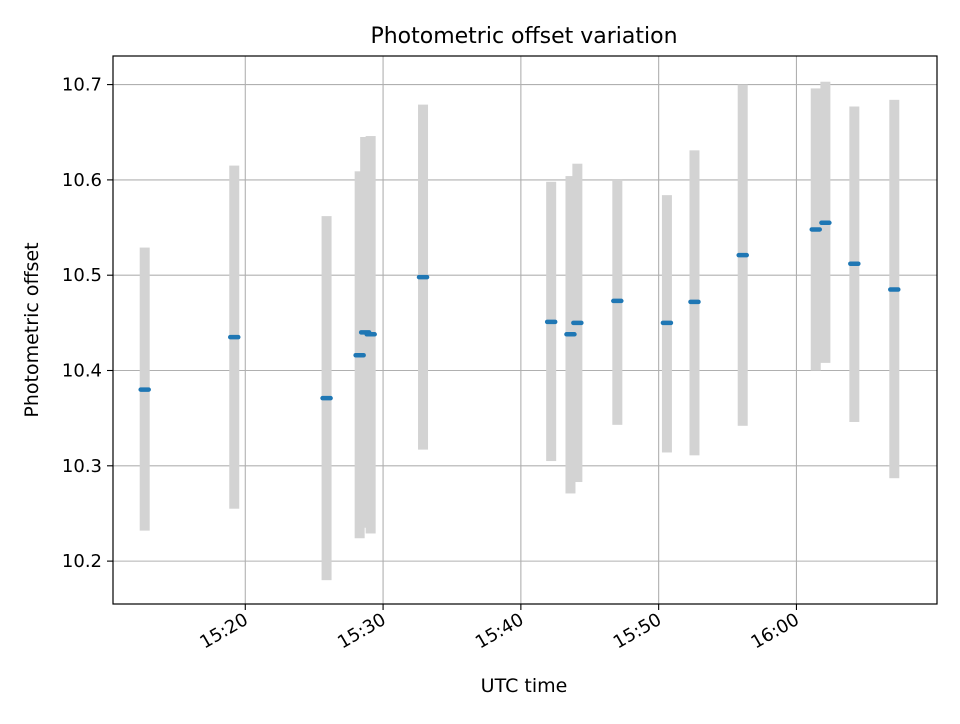 Image resolution: width=960 pixels, height=724 pixels. What do you see at coordinates (82, 180) in the screenshot?
I see `y-tick-label: 10.6` at bounding box center [82, 180].